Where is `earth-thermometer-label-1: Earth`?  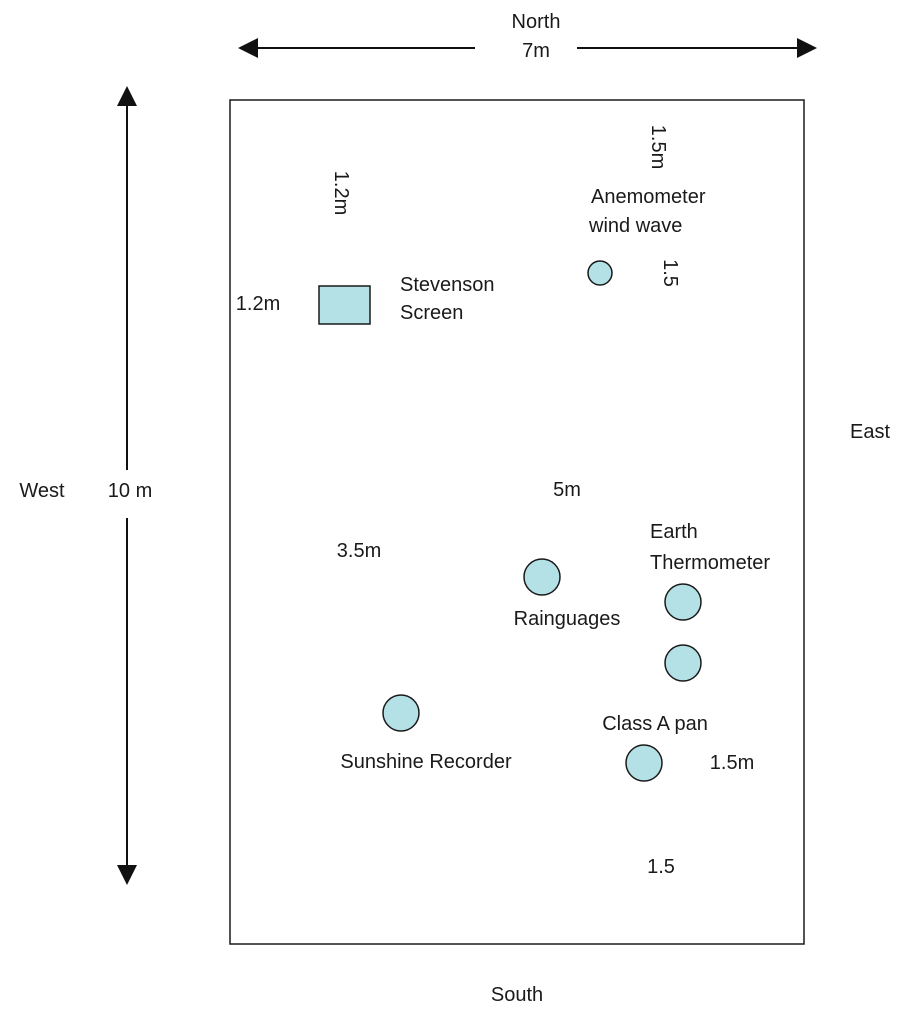 earth-thermometer-label-1: Earth is located at coordinates (674, 532).